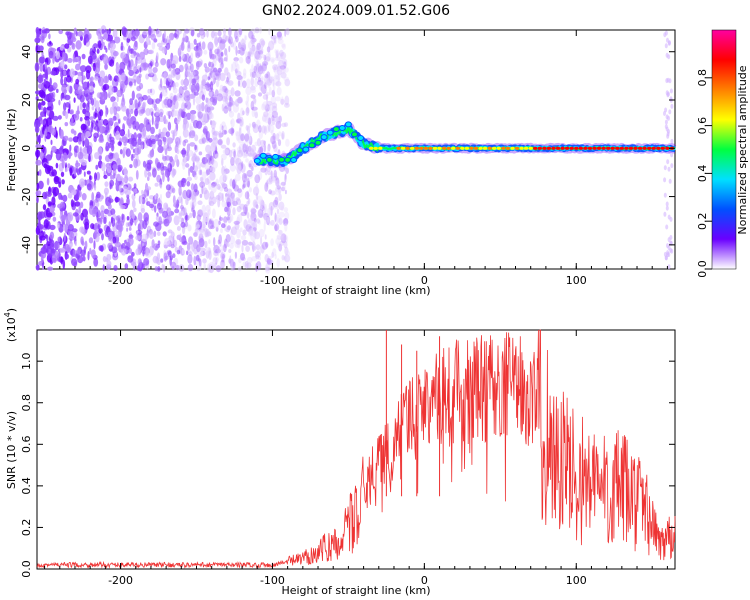 This screenshot has height=600, width=750. I want to click on colorbar-ticks: 0.0 0.2 0.4 0.6 0.8, so click(704, 173).